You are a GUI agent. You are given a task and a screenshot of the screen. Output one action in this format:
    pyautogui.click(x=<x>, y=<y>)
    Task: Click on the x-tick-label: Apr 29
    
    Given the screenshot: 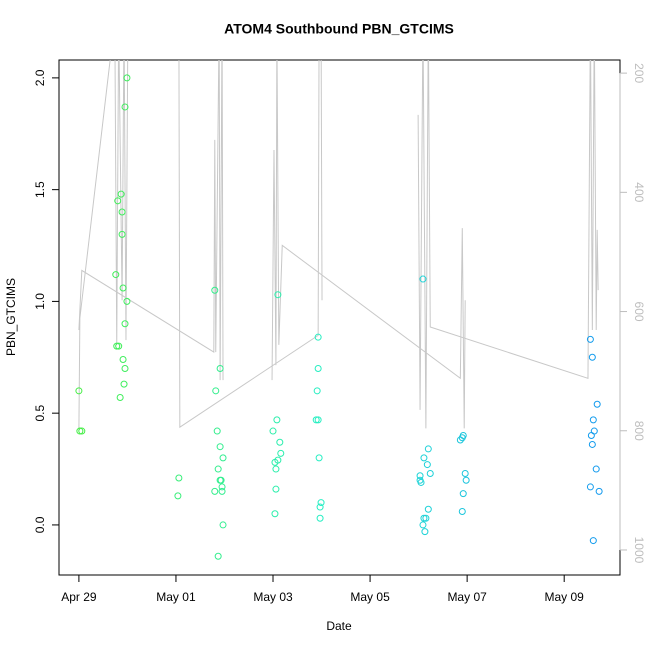 What is the action you would take?
    pyautogui.click(x=79, y=597)
    